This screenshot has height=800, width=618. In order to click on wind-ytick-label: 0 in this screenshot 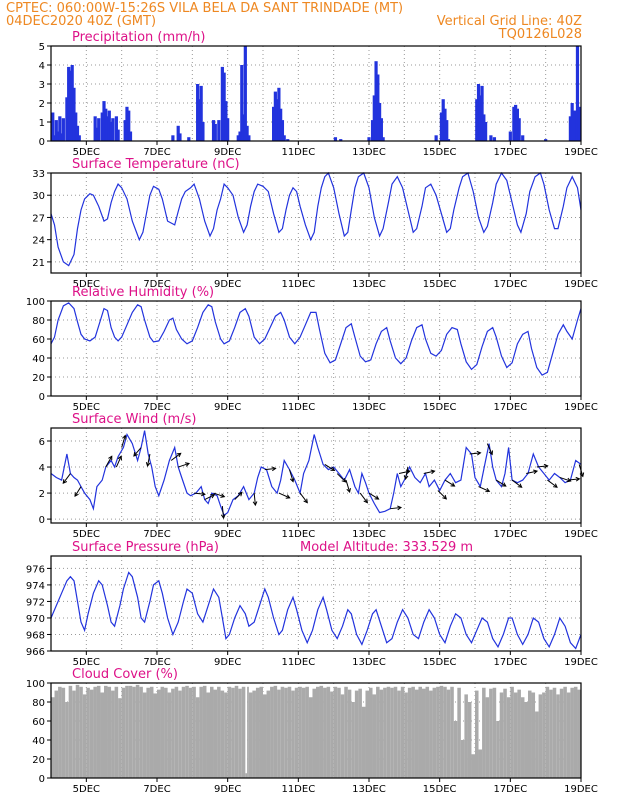, I will do `click(42, 520)`.